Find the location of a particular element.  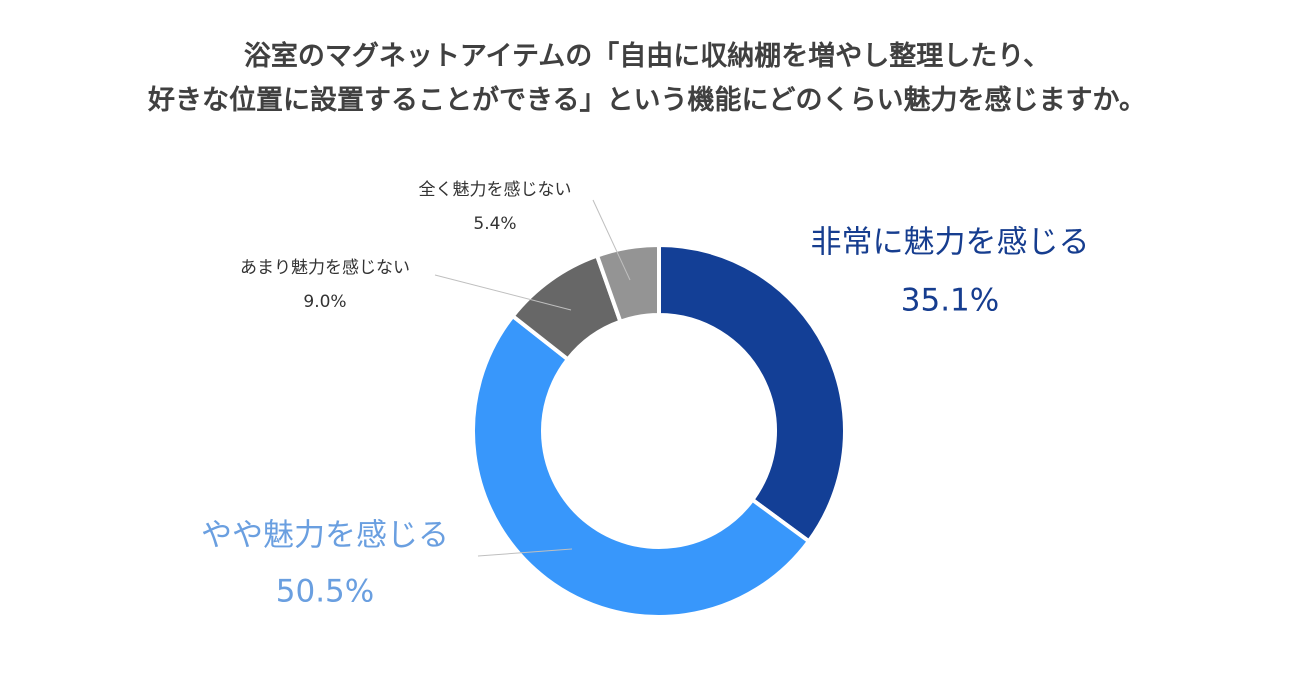

chart-title-line-1: 浴室のマグネットアイテムの「自由に収納棚を増やし整理したり、 is located at coordinates (647, 56).